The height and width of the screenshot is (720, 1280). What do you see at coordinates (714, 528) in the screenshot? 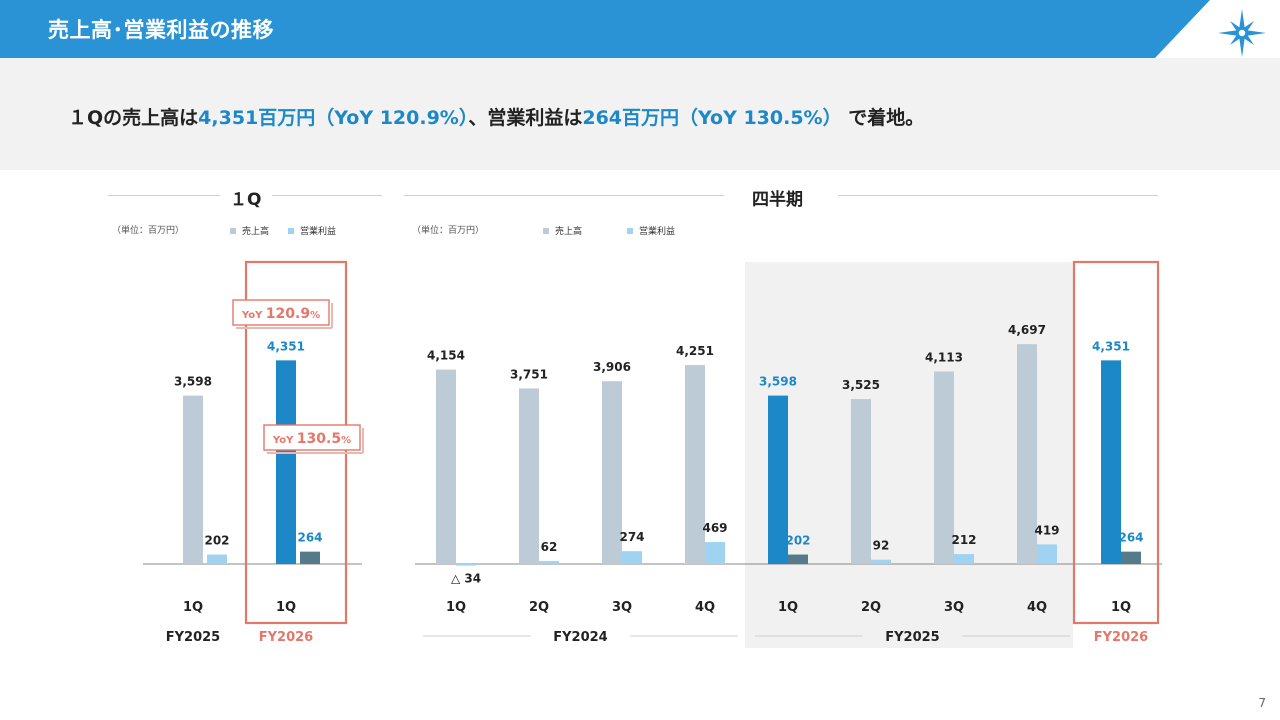
I see `data-label-op: 469` at bounding box center [714, 528].